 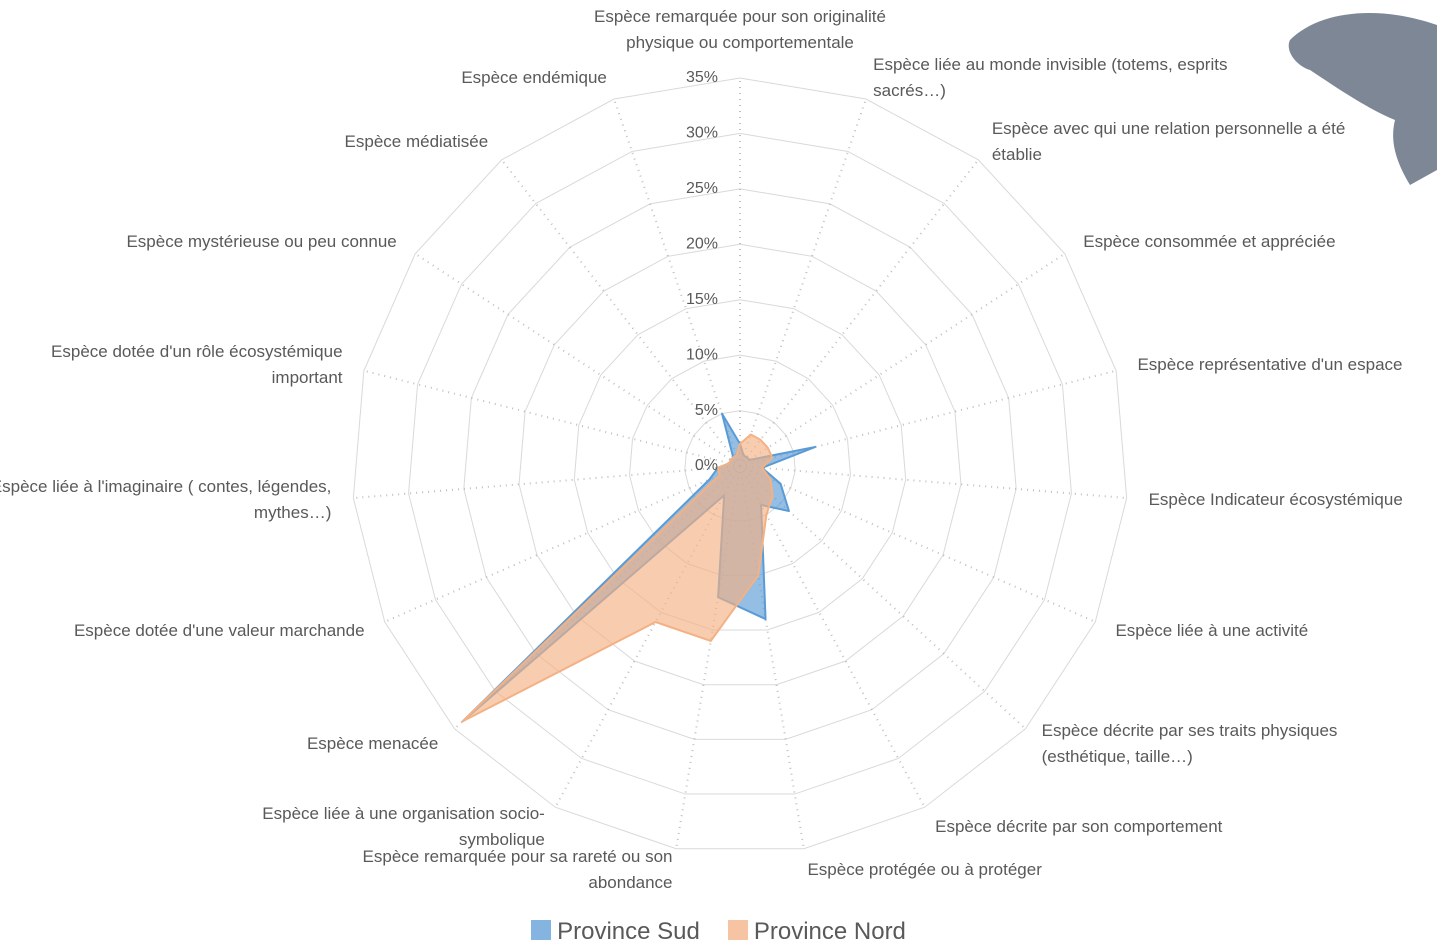 I want to click on category-label: Espèce endémique, so click(x=534, y=78).